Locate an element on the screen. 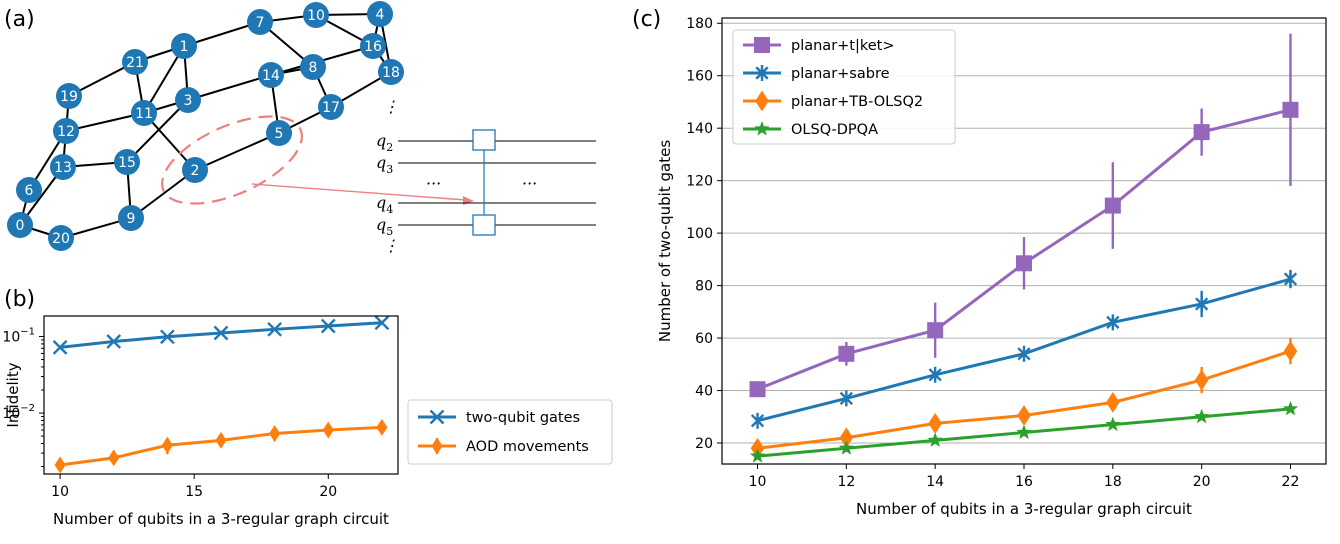  legend-label: planar+sabre is located at coordinates (840, 74).